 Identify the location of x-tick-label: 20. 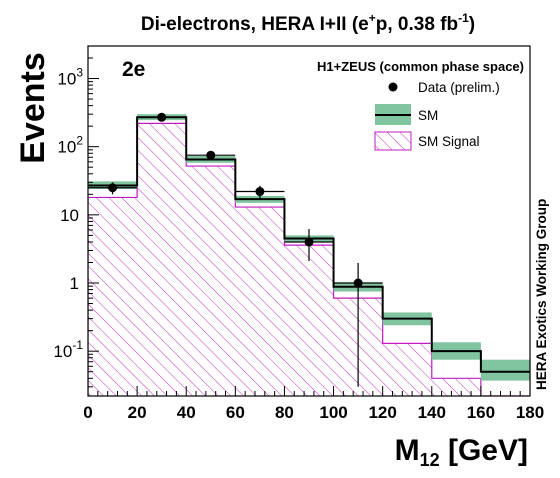
(137, 412).